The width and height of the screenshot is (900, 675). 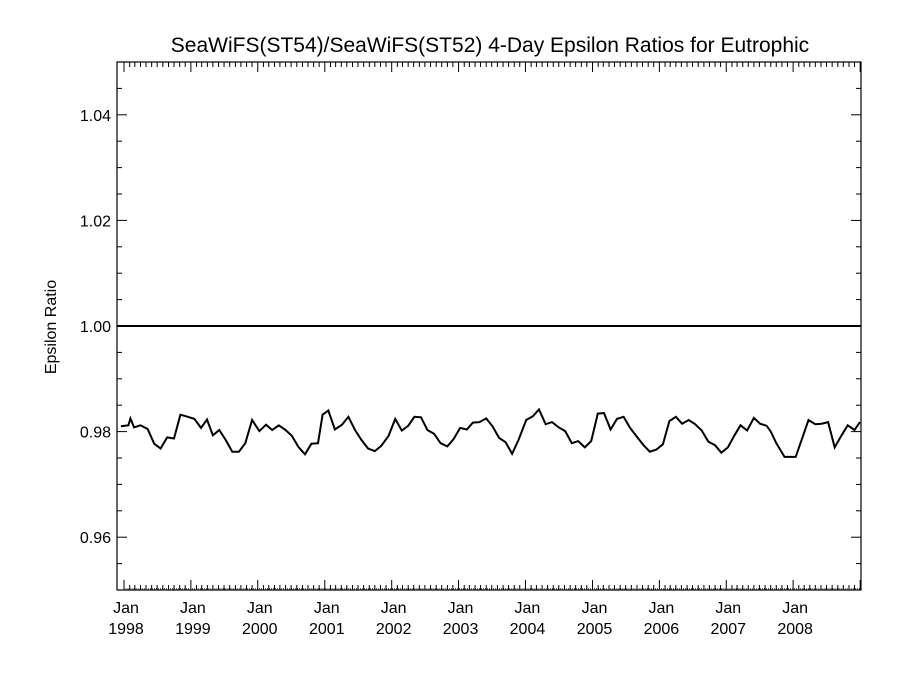 I want to click on x-tick-label-year: 2006, so click(x=662, y=629).